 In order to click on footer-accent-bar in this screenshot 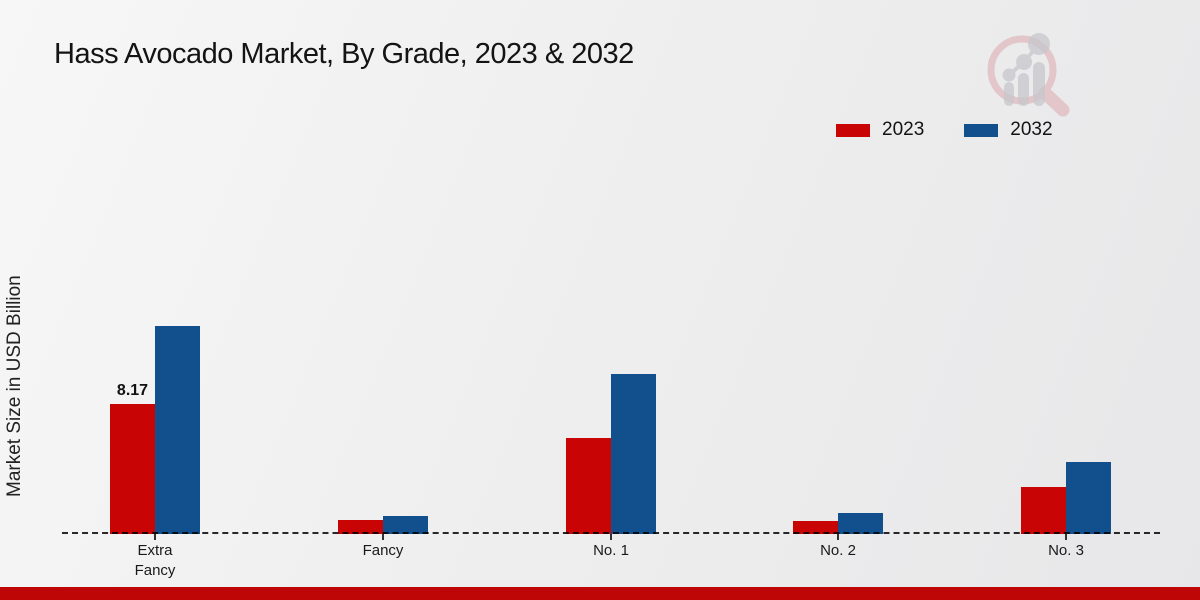, I will do `click(600, 593)`.